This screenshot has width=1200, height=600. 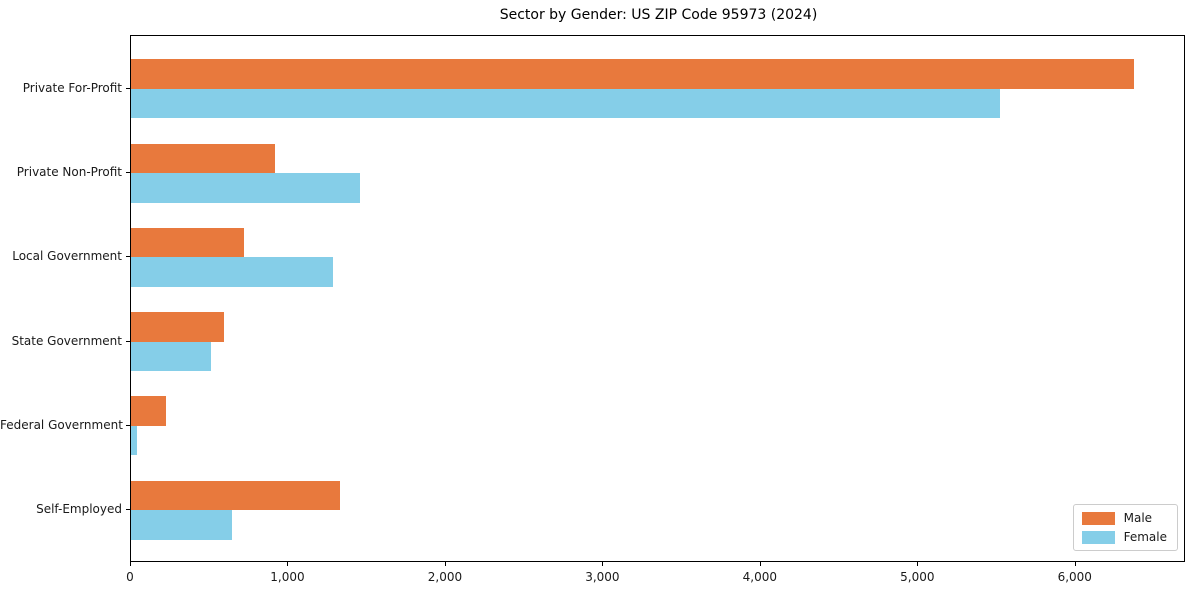 I want to click on ytick-label: State Government, so click(x=66, y=340).